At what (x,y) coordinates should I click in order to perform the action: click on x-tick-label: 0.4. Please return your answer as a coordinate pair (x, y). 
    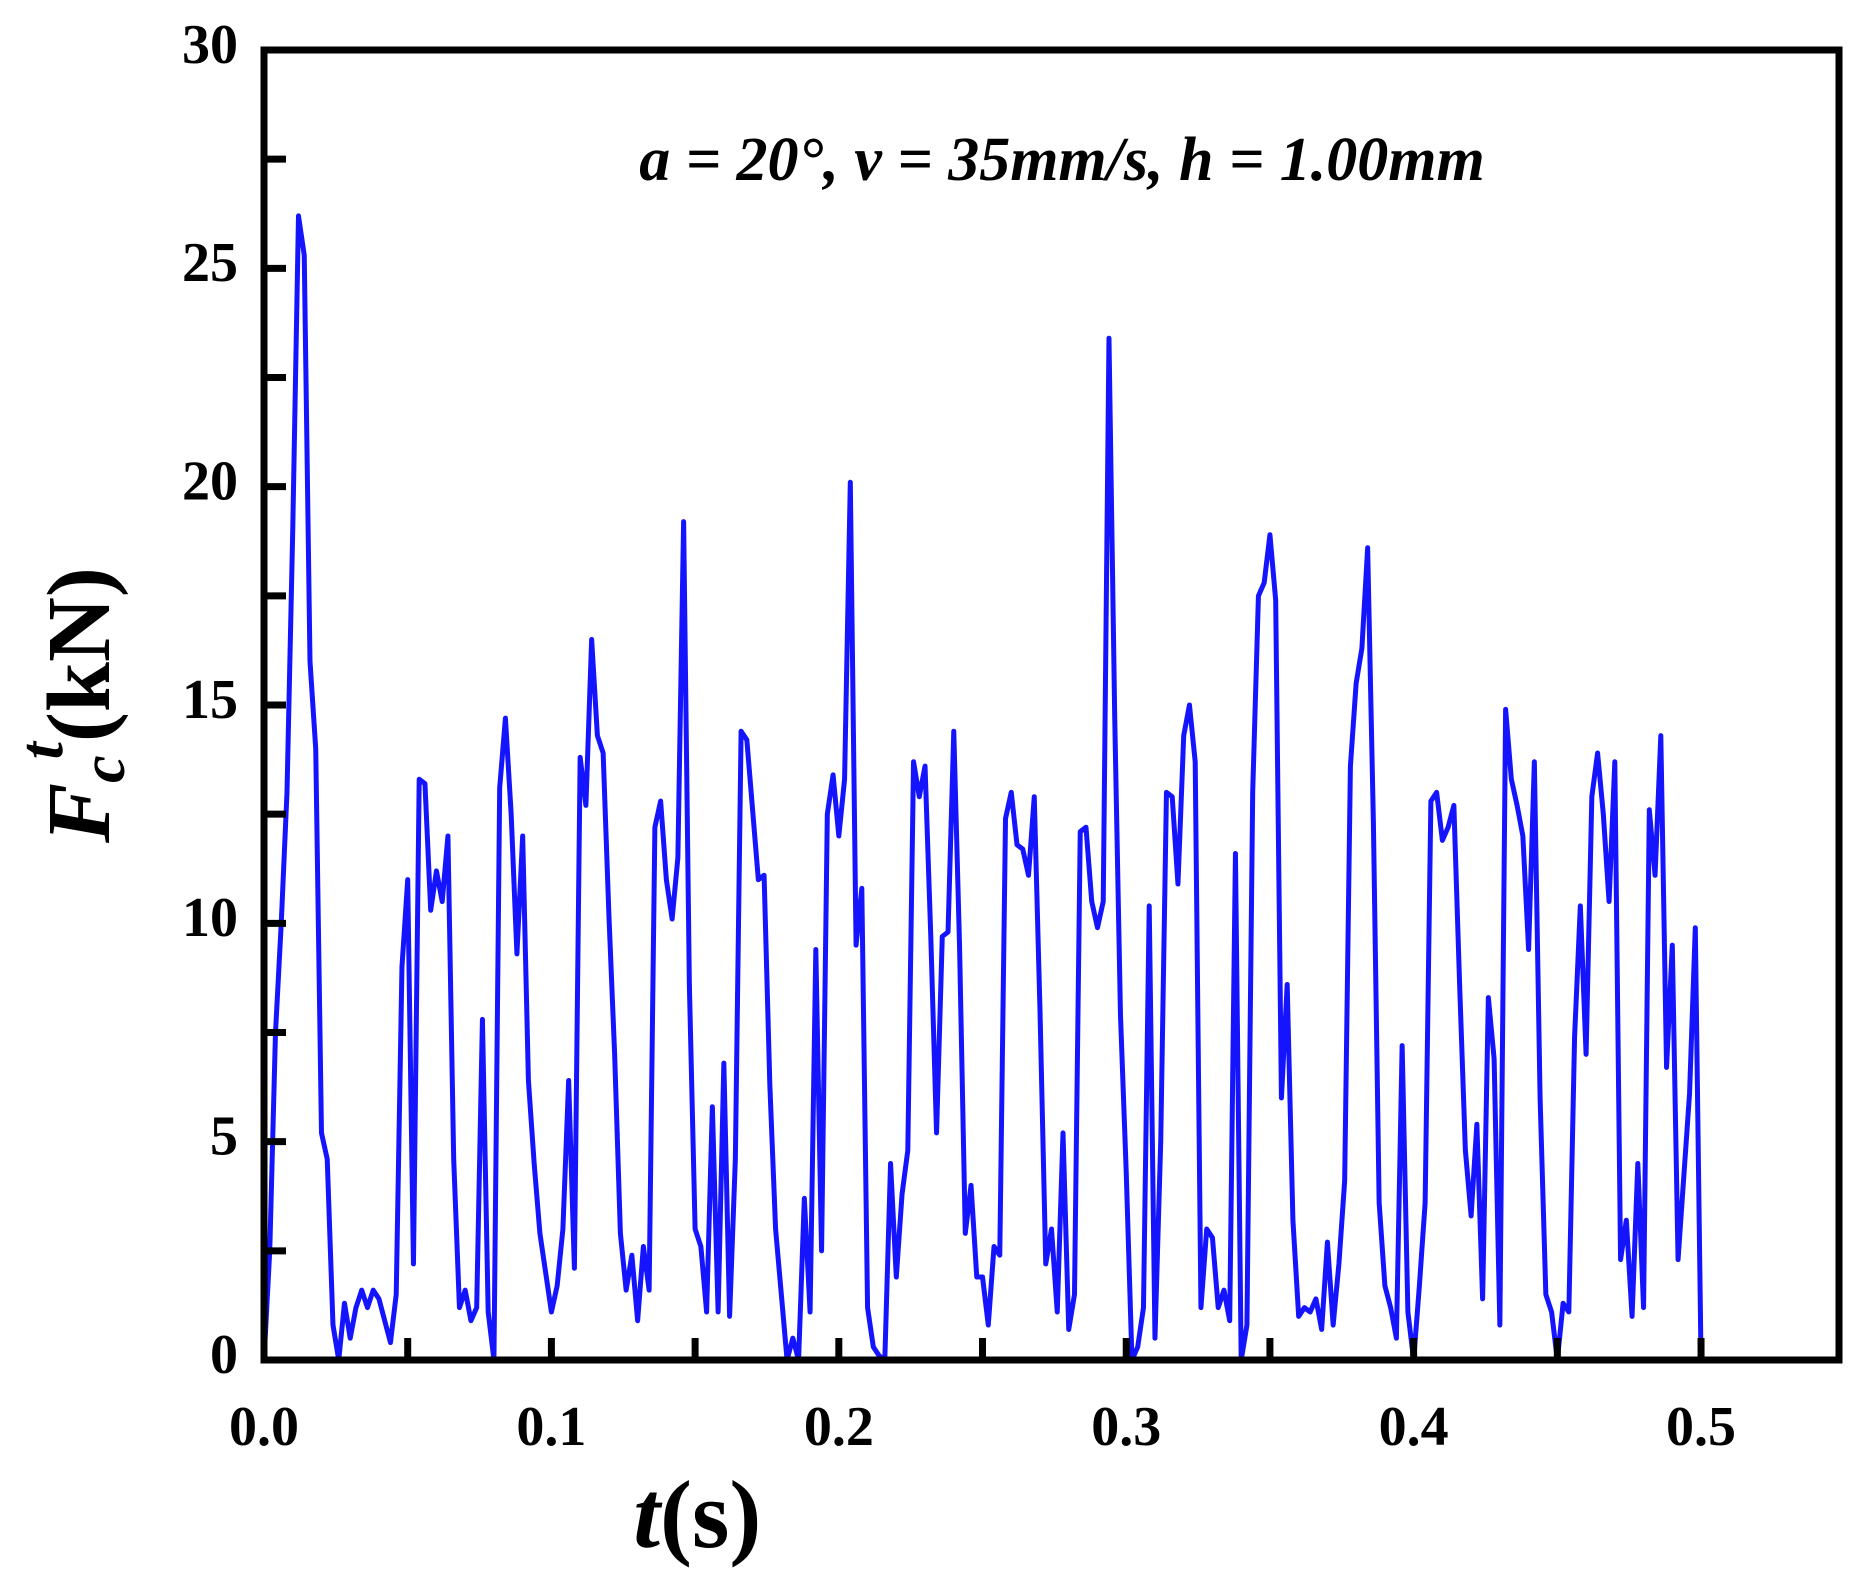
    Looking at the image, I should click on (1414, 1427).